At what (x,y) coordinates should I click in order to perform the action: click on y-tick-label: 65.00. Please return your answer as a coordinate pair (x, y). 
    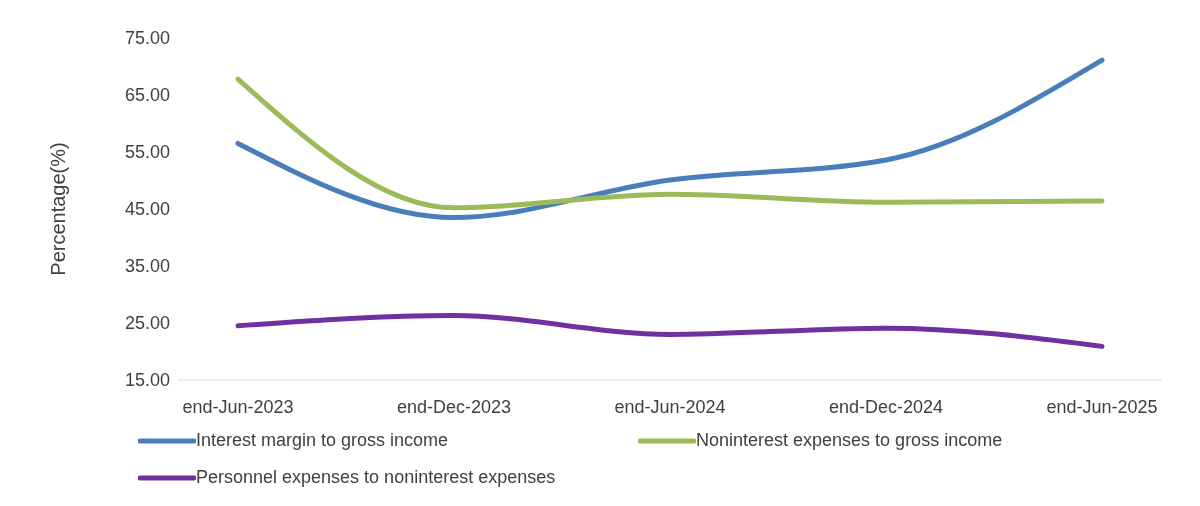
    Looking at the image, I should click on (147, 95).